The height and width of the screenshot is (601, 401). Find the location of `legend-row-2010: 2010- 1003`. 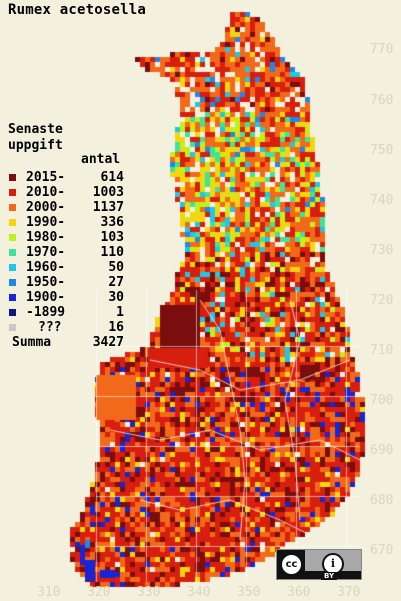

legend-row-2010: 2010- 1003 is located at coordinates (68, 193).